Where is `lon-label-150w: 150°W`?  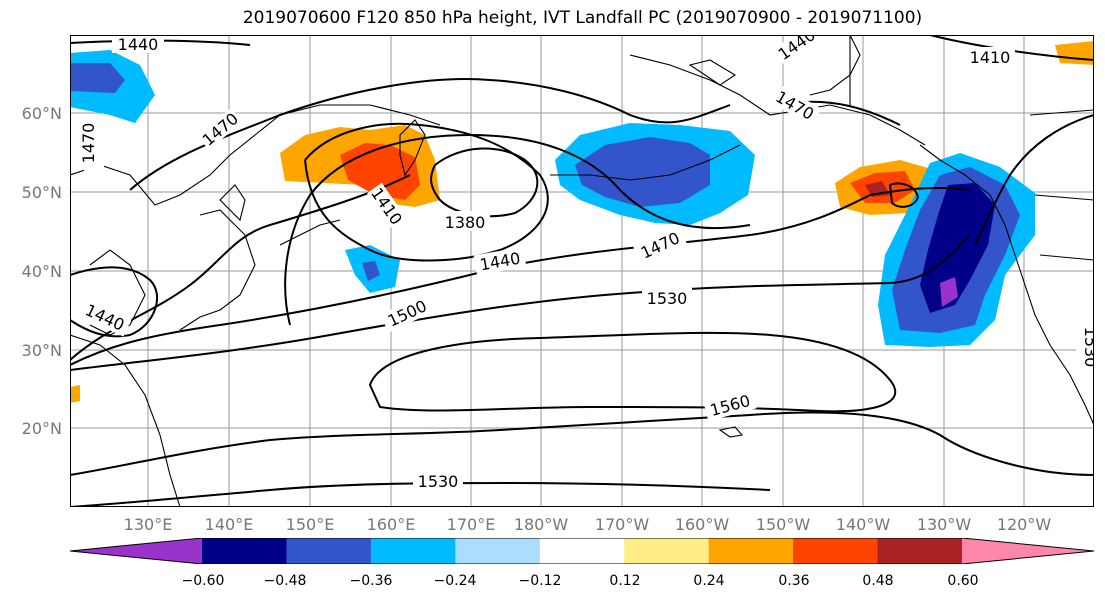 lon-label-150w: 150°W is located at coordinates (783, 524).